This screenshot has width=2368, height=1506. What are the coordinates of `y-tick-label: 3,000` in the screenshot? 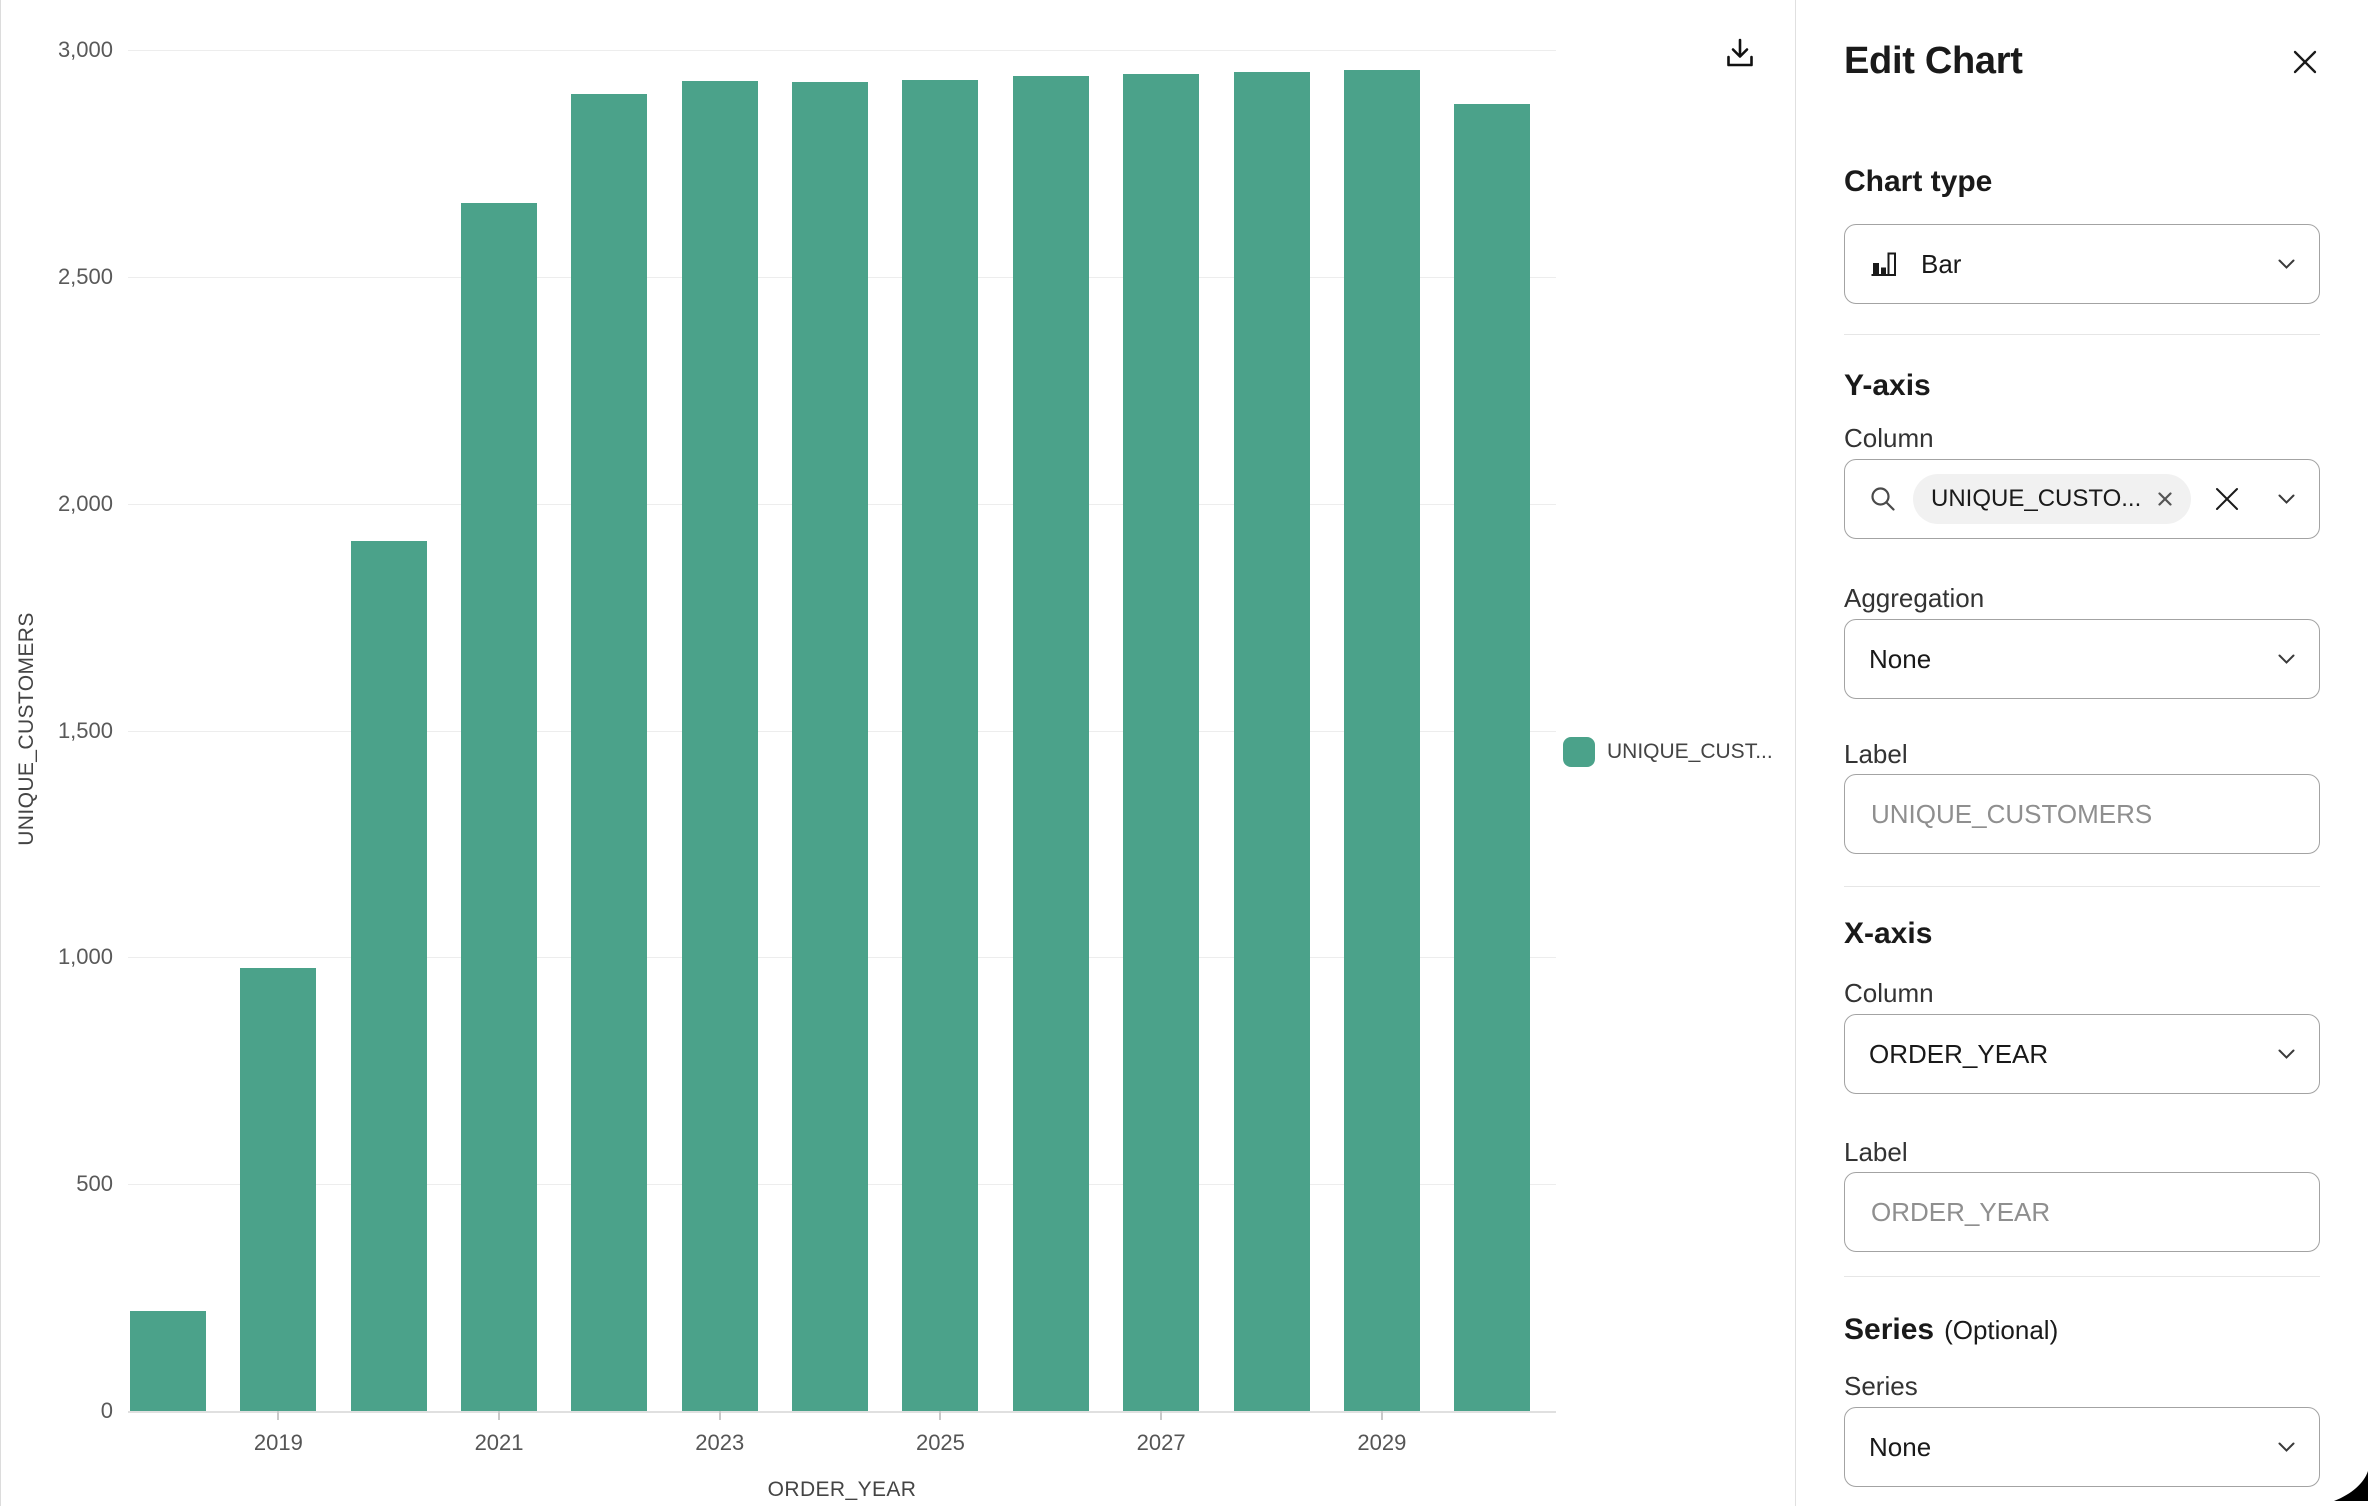 It's located at (85, 49).